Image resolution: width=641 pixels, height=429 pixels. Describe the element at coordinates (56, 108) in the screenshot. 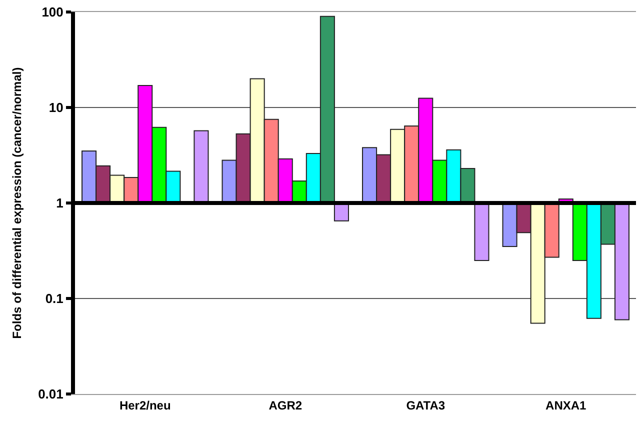

I see `y-tick-label: 10` at that location.